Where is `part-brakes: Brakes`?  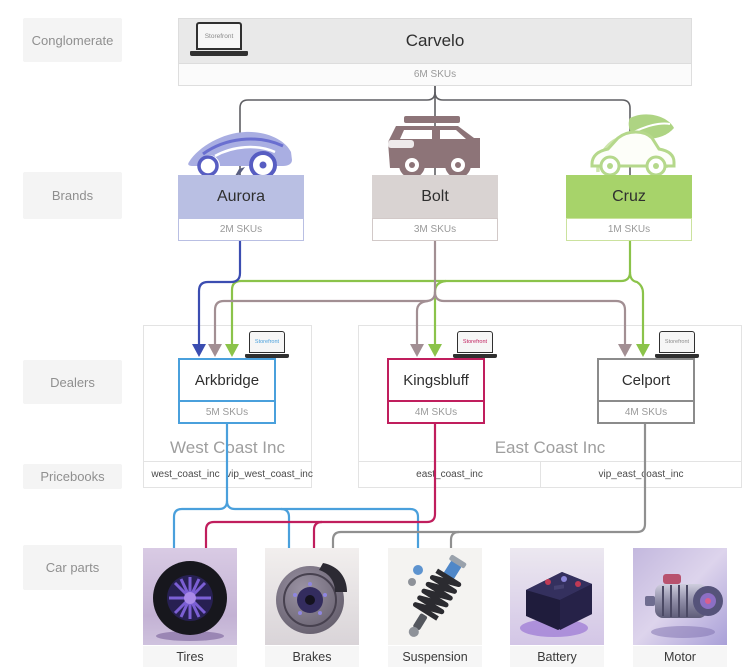 part-brakes: Brakes is located at coordinates (312, 607).